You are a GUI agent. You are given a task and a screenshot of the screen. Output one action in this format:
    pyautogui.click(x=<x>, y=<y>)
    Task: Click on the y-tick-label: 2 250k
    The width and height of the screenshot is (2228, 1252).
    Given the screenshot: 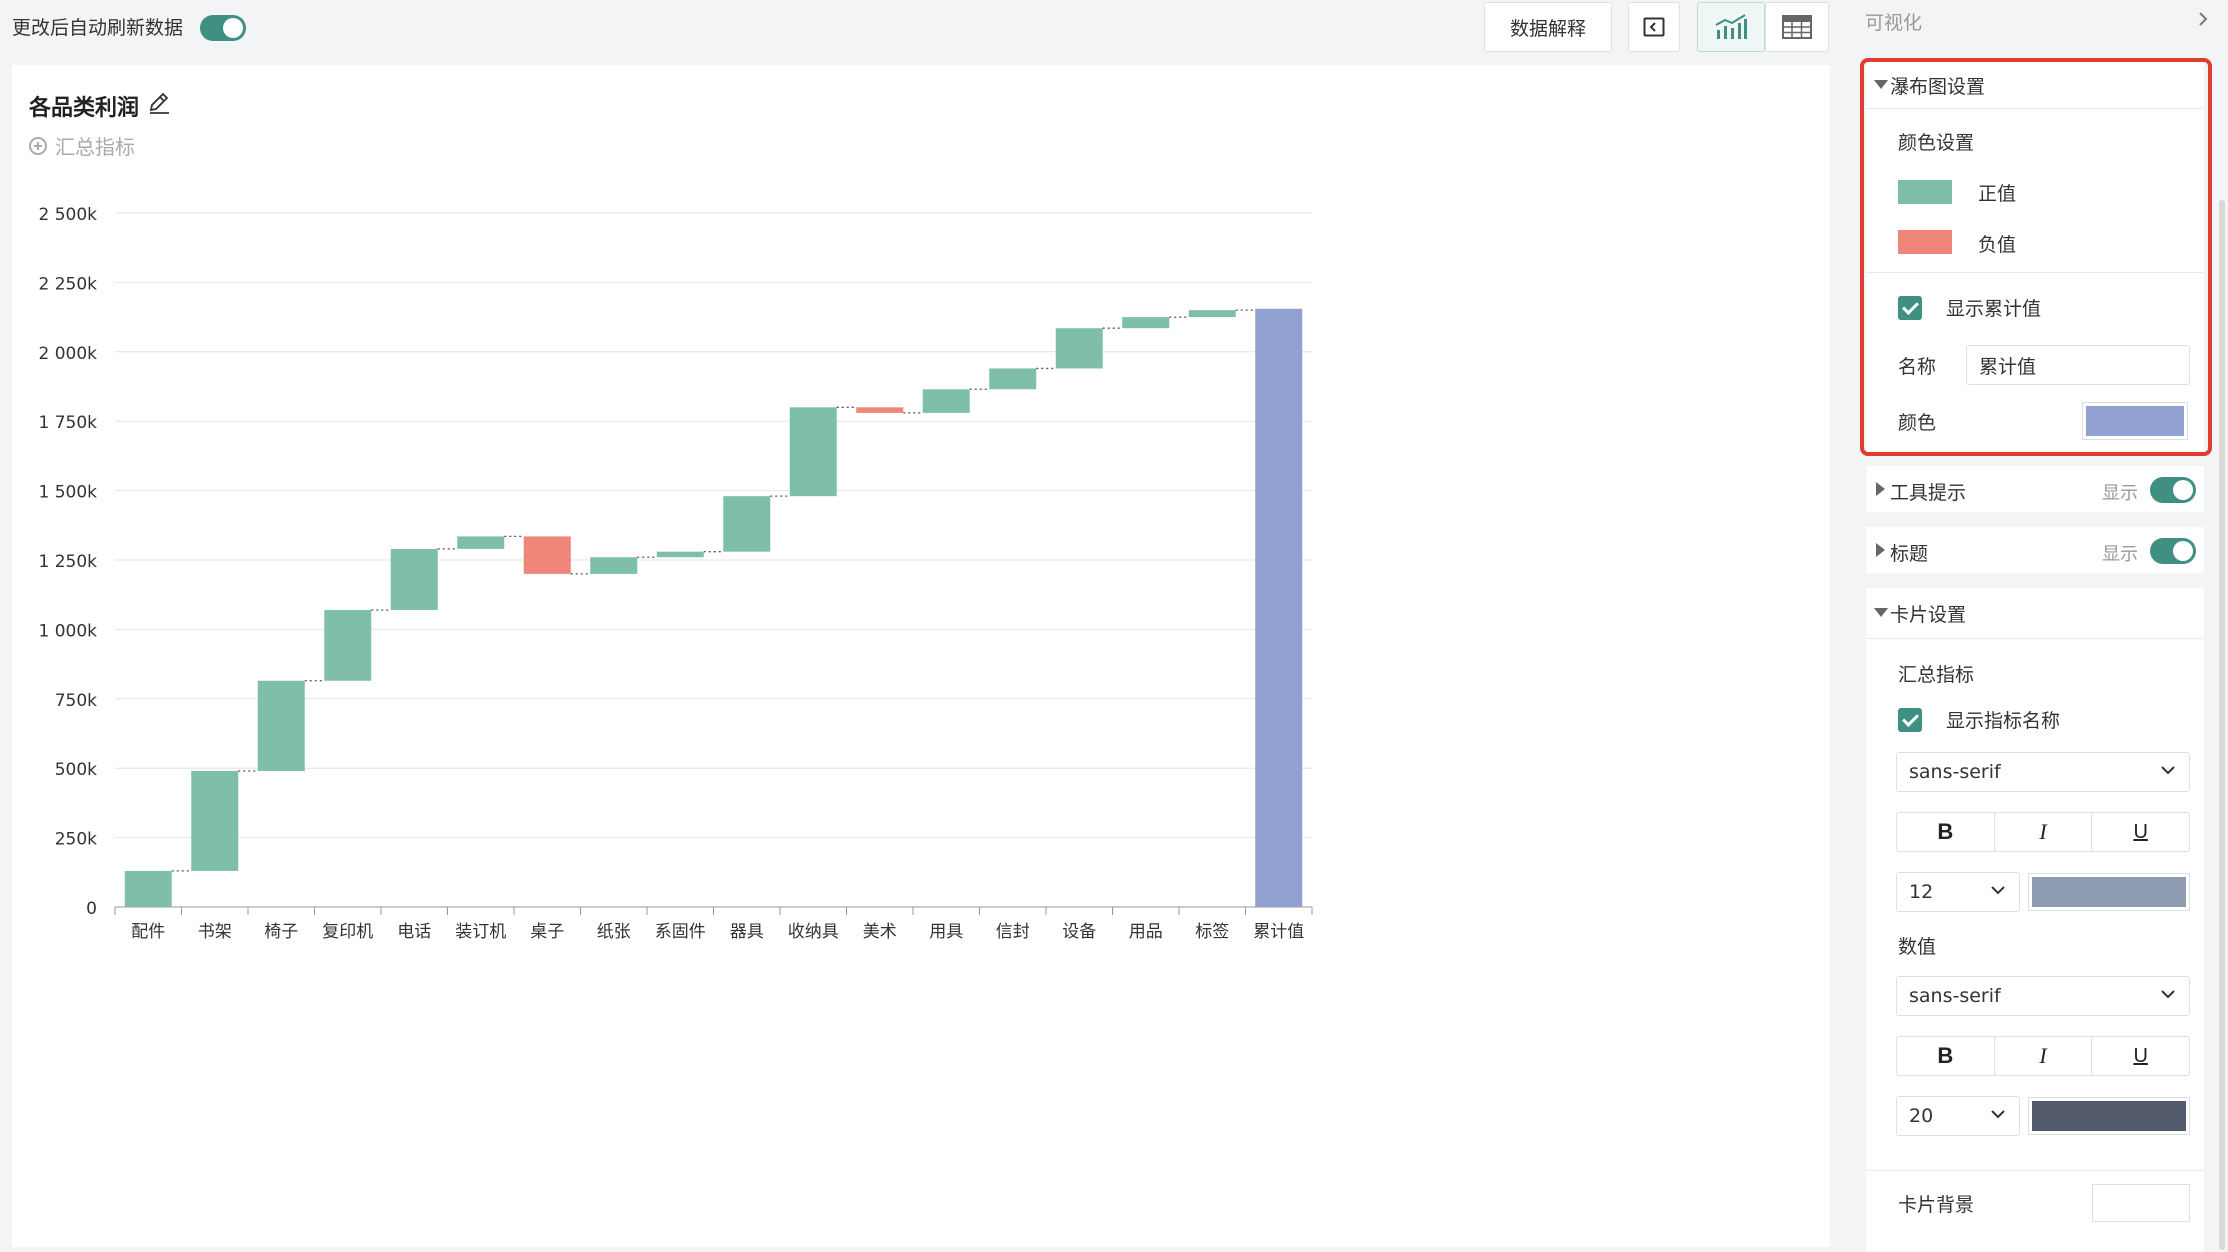 What is the action you would take?
    pyautogui.click(x=67, y=284)
    